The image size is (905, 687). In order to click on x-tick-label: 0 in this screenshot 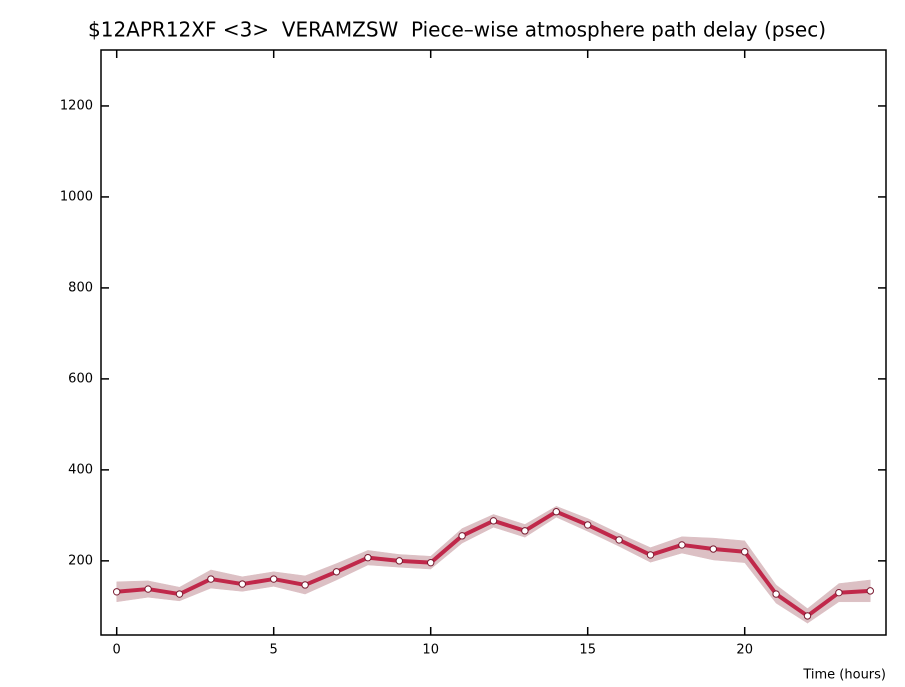, I will do `click(117, 650)`.